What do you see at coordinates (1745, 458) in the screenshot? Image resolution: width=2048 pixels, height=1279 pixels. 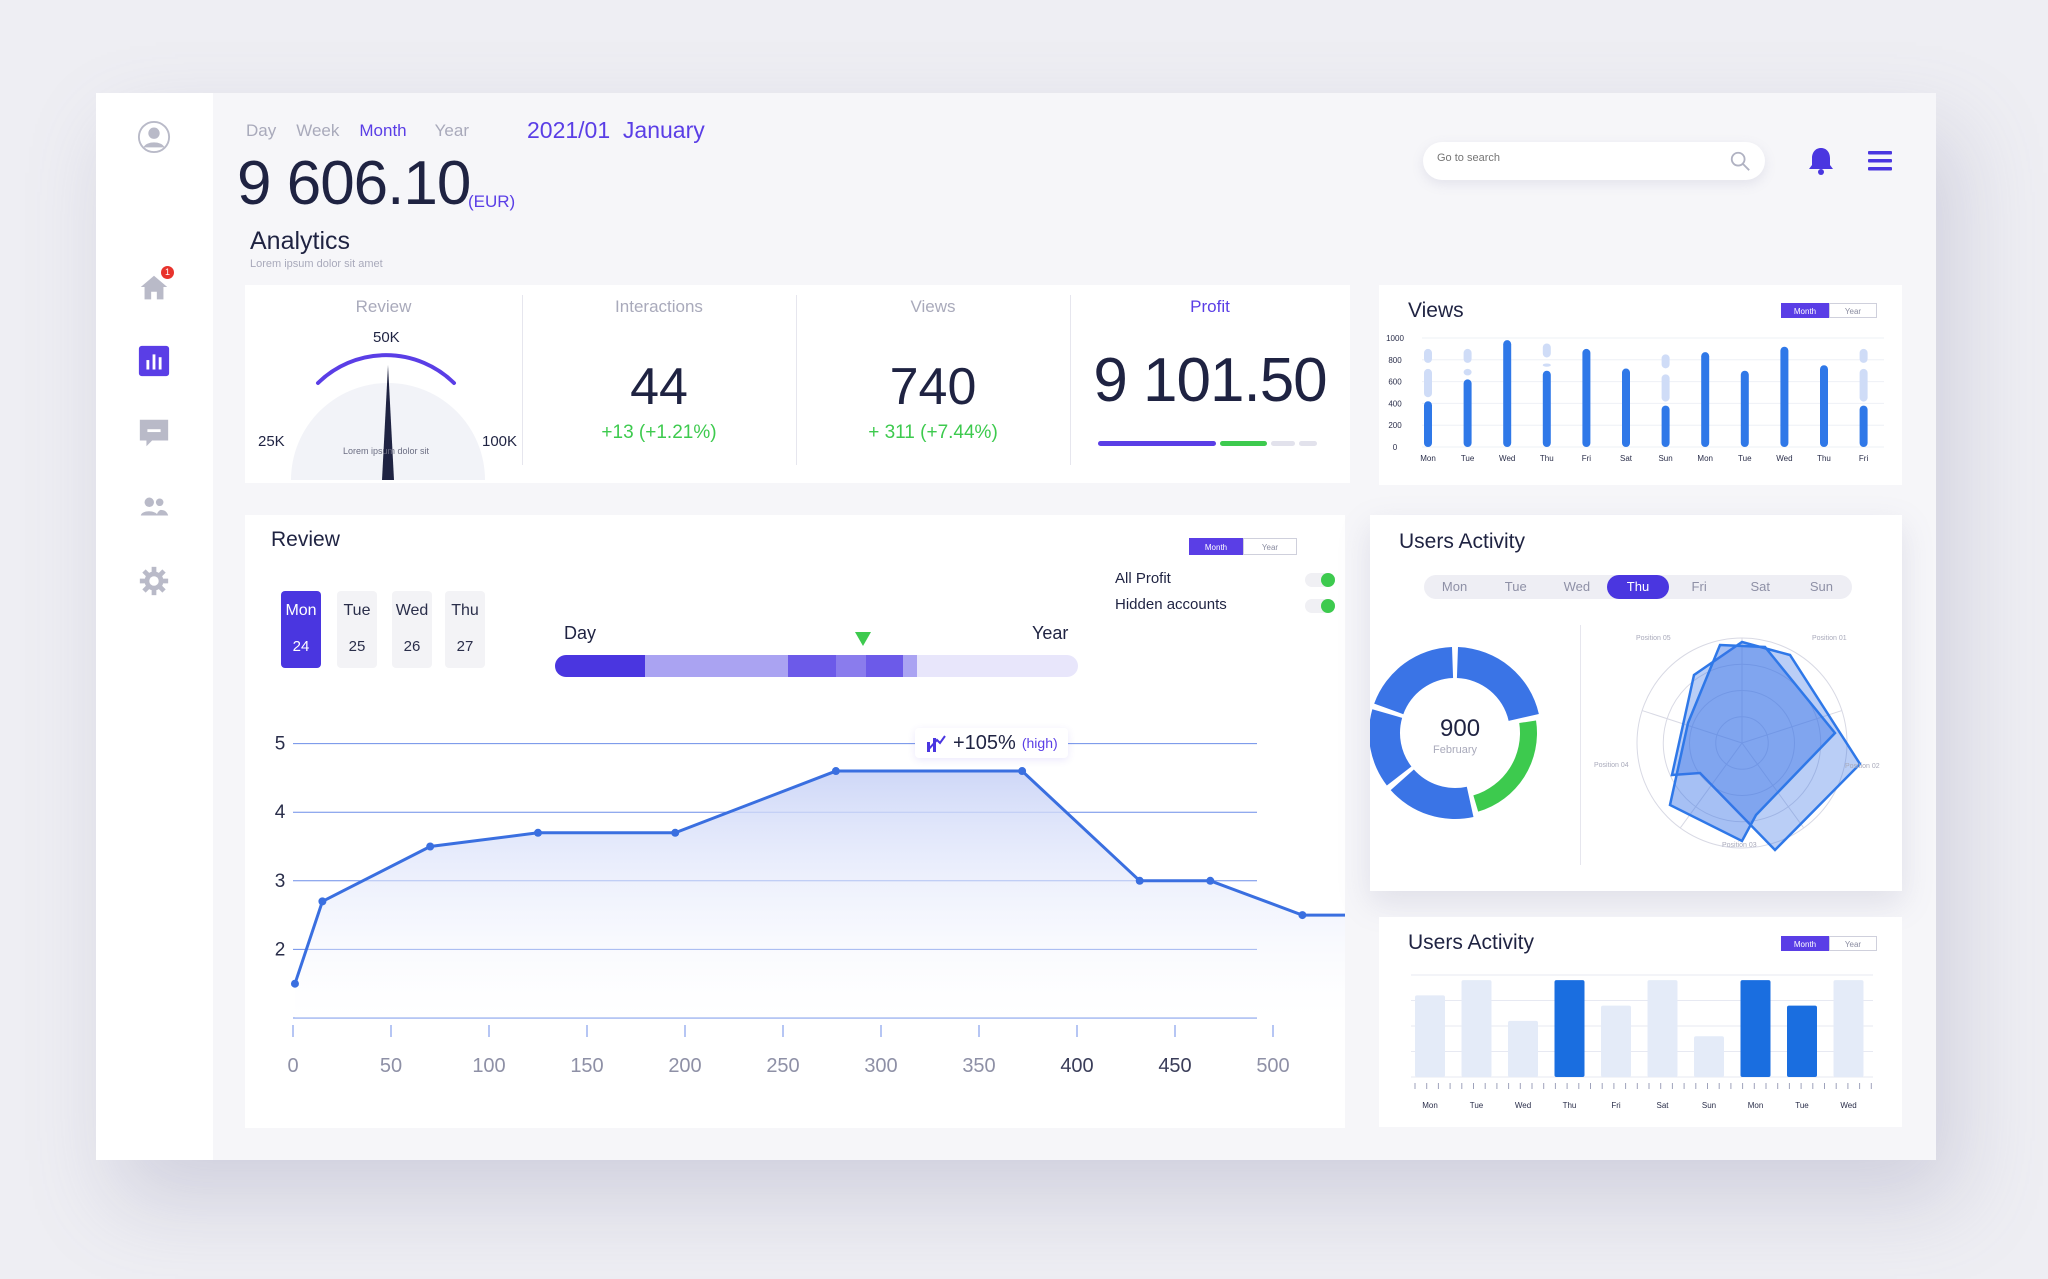 I see `views-x-tick: Tue` at bounding box center [1745, 458].